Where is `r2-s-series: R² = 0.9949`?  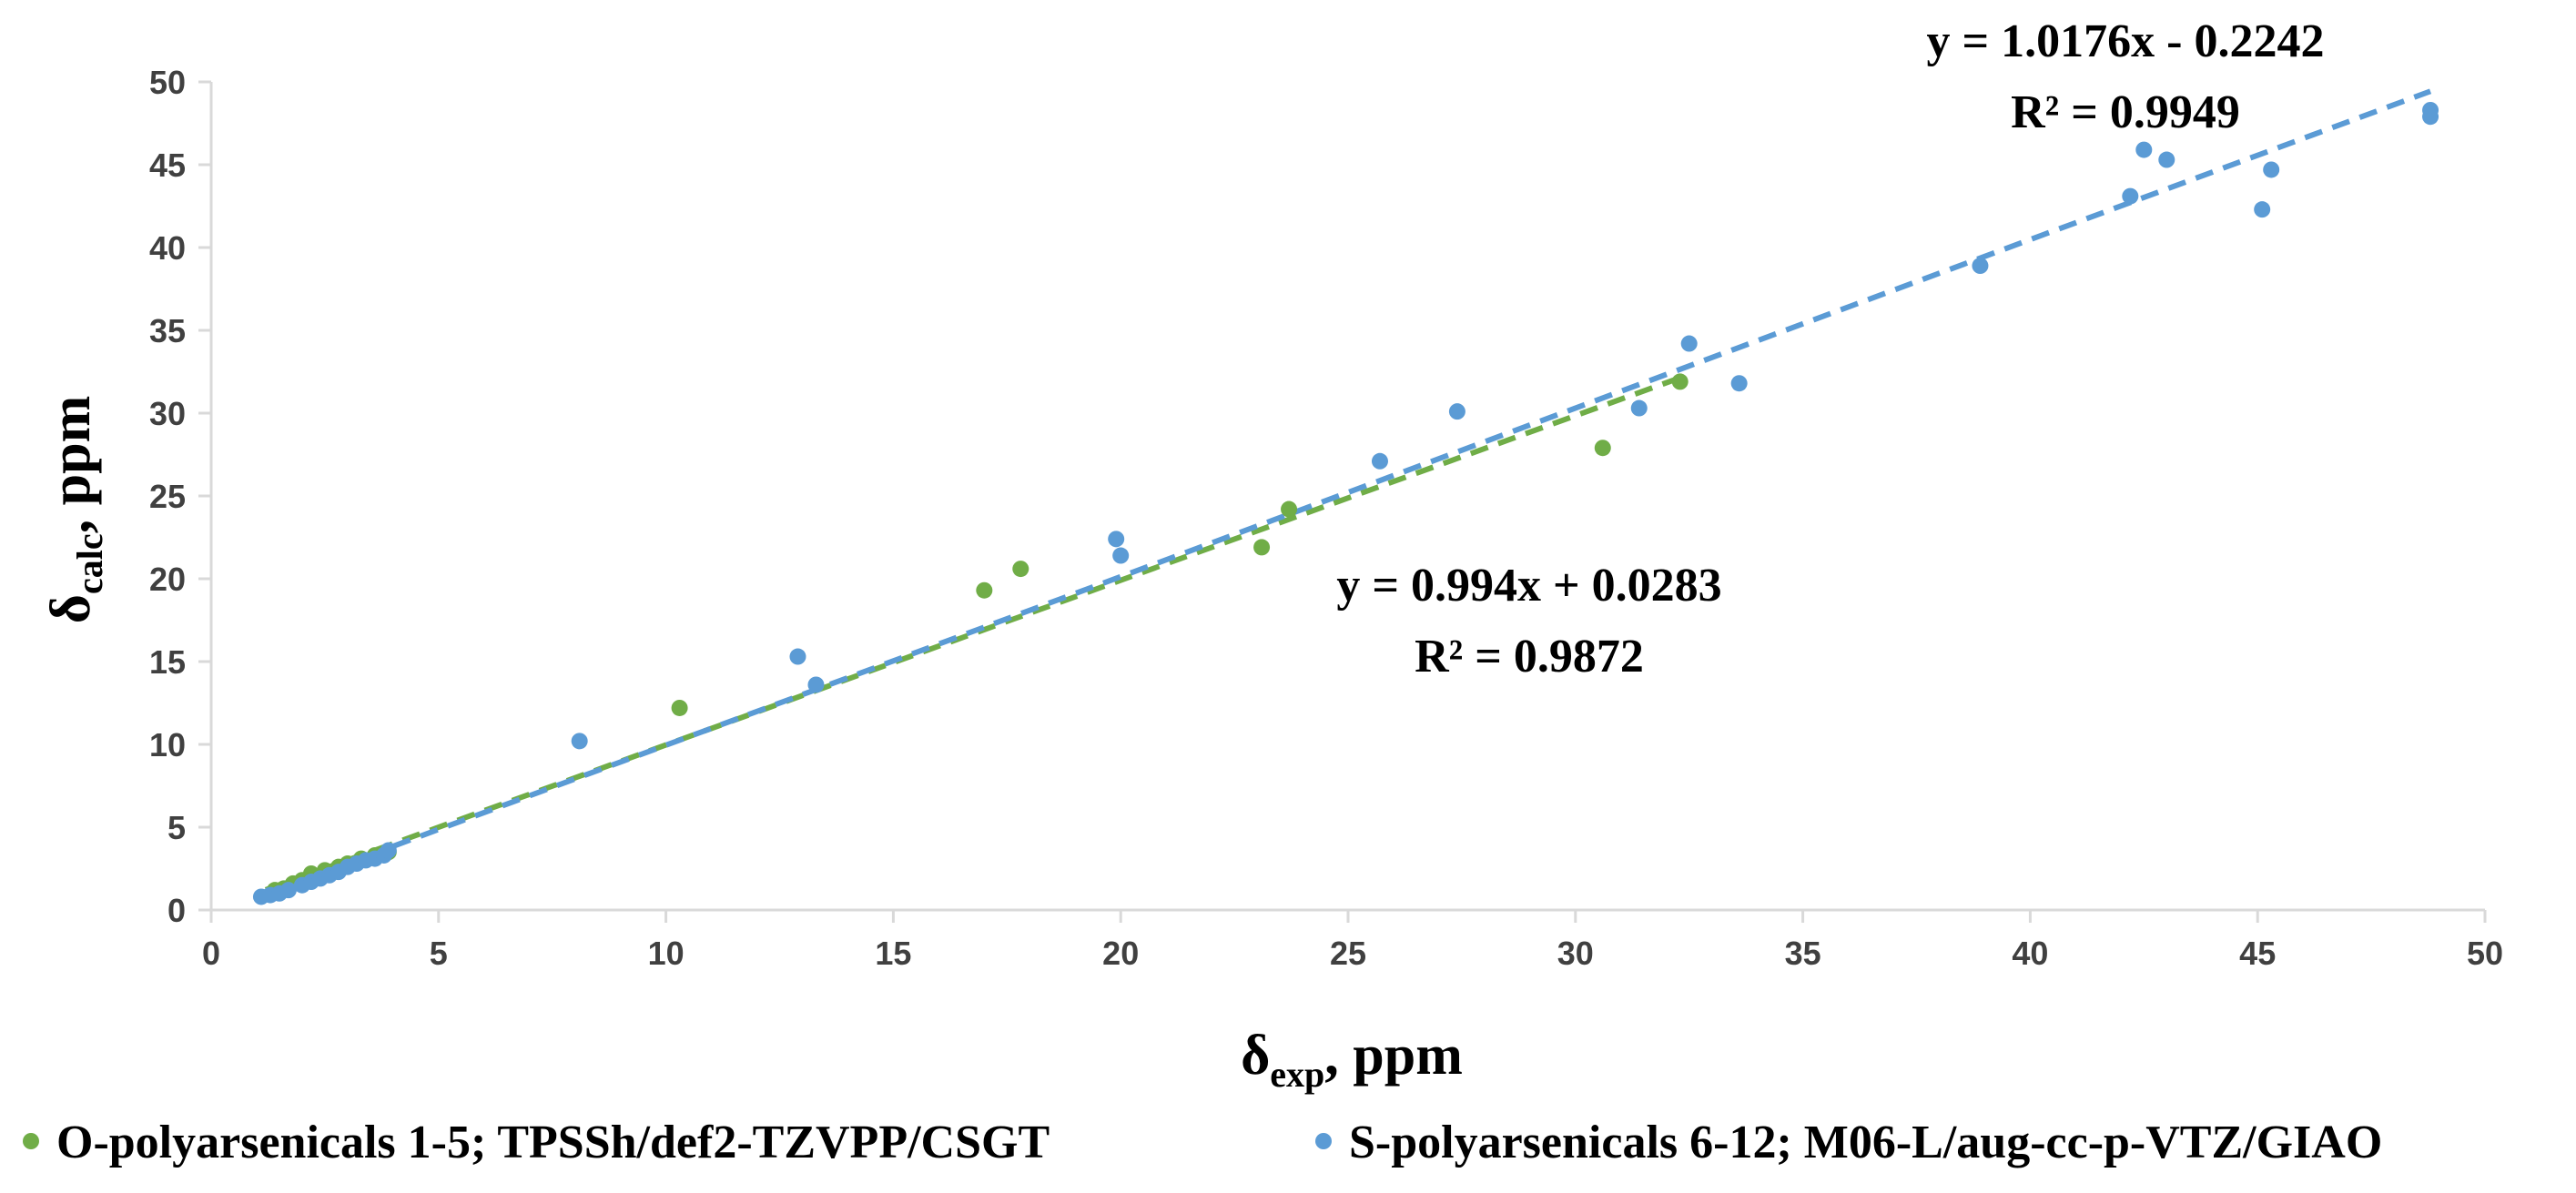
r2-s-series: R² = 0.9949 is located at coordinates (2125, 112).